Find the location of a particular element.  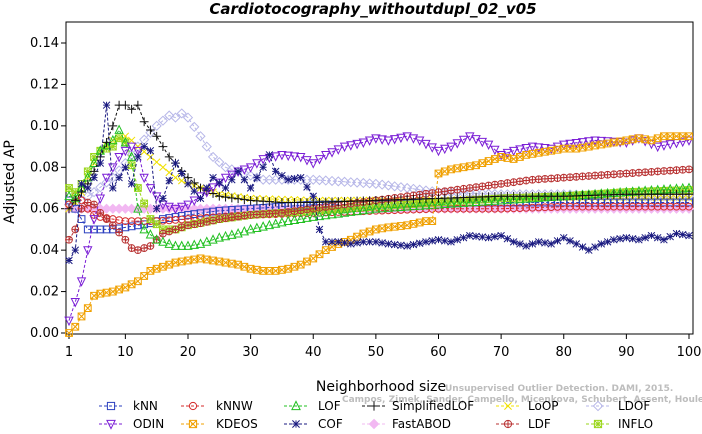

legend-label: kNN is located at coordinates (145, 406).